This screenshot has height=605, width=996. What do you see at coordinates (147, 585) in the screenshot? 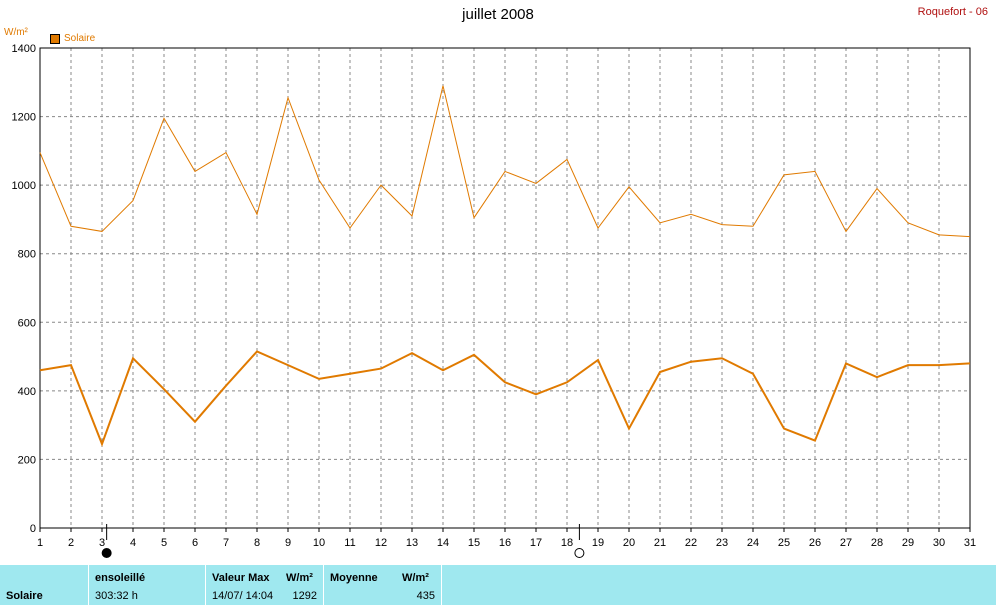
I see `sunshine-cell: ensoleillé 303:32 h` at bounding box center [147, 585].